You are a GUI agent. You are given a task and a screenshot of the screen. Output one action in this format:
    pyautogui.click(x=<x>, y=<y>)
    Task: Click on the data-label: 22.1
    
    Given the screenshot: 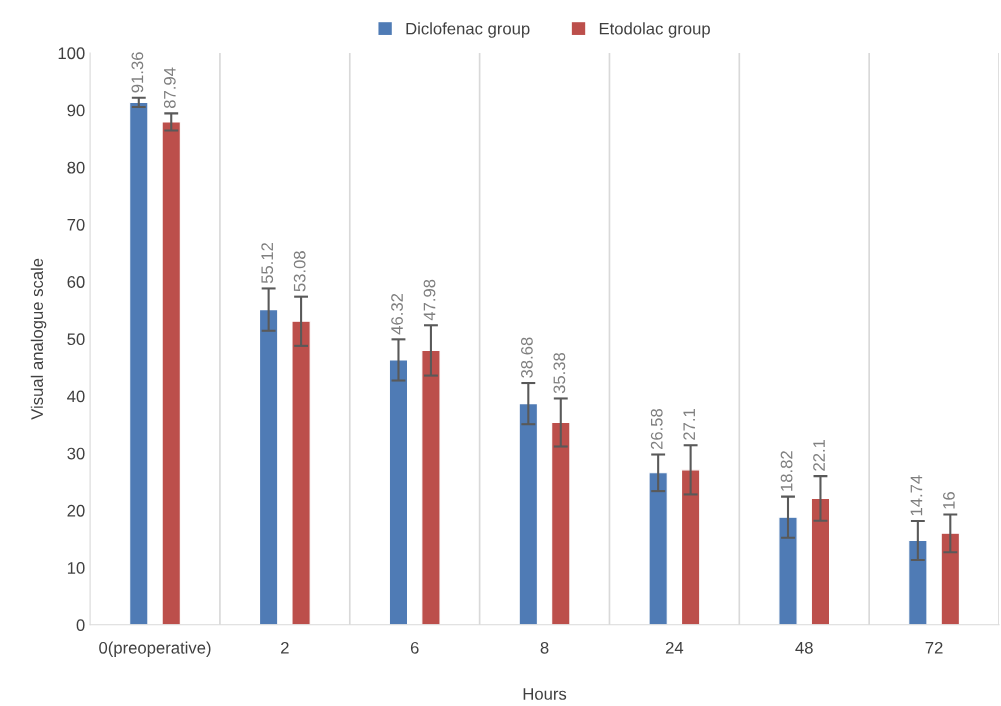 What is the action you would take?
    pyautogui.click(x=819, y=455)
    